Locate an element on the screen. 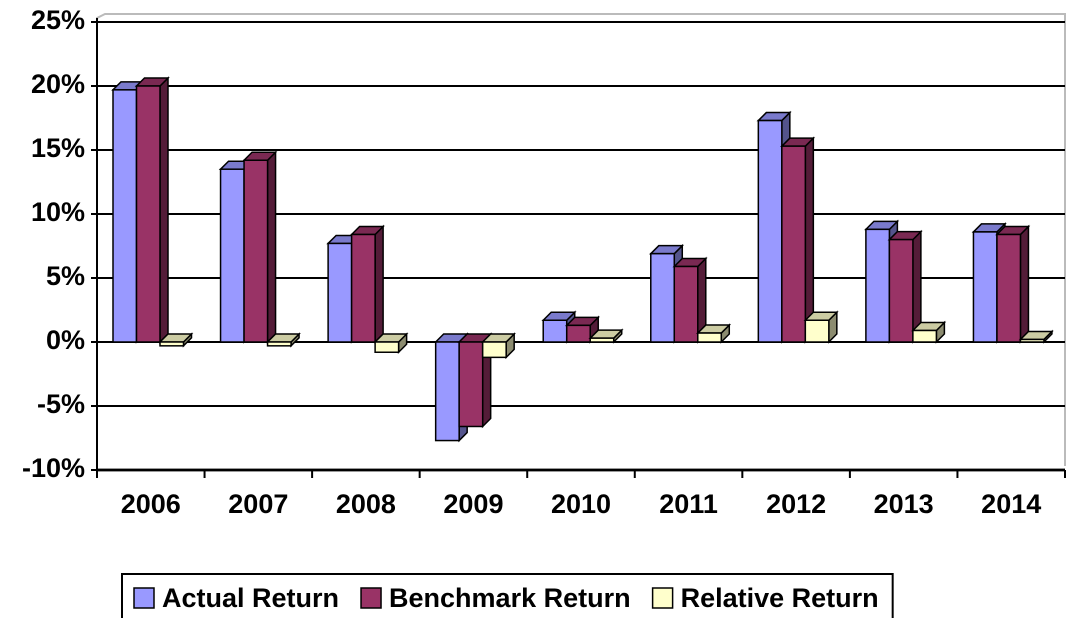 The height and width of the screenshot is (618, 1067). legend-label: Benchmark Return is located at coordinates (510, 598).